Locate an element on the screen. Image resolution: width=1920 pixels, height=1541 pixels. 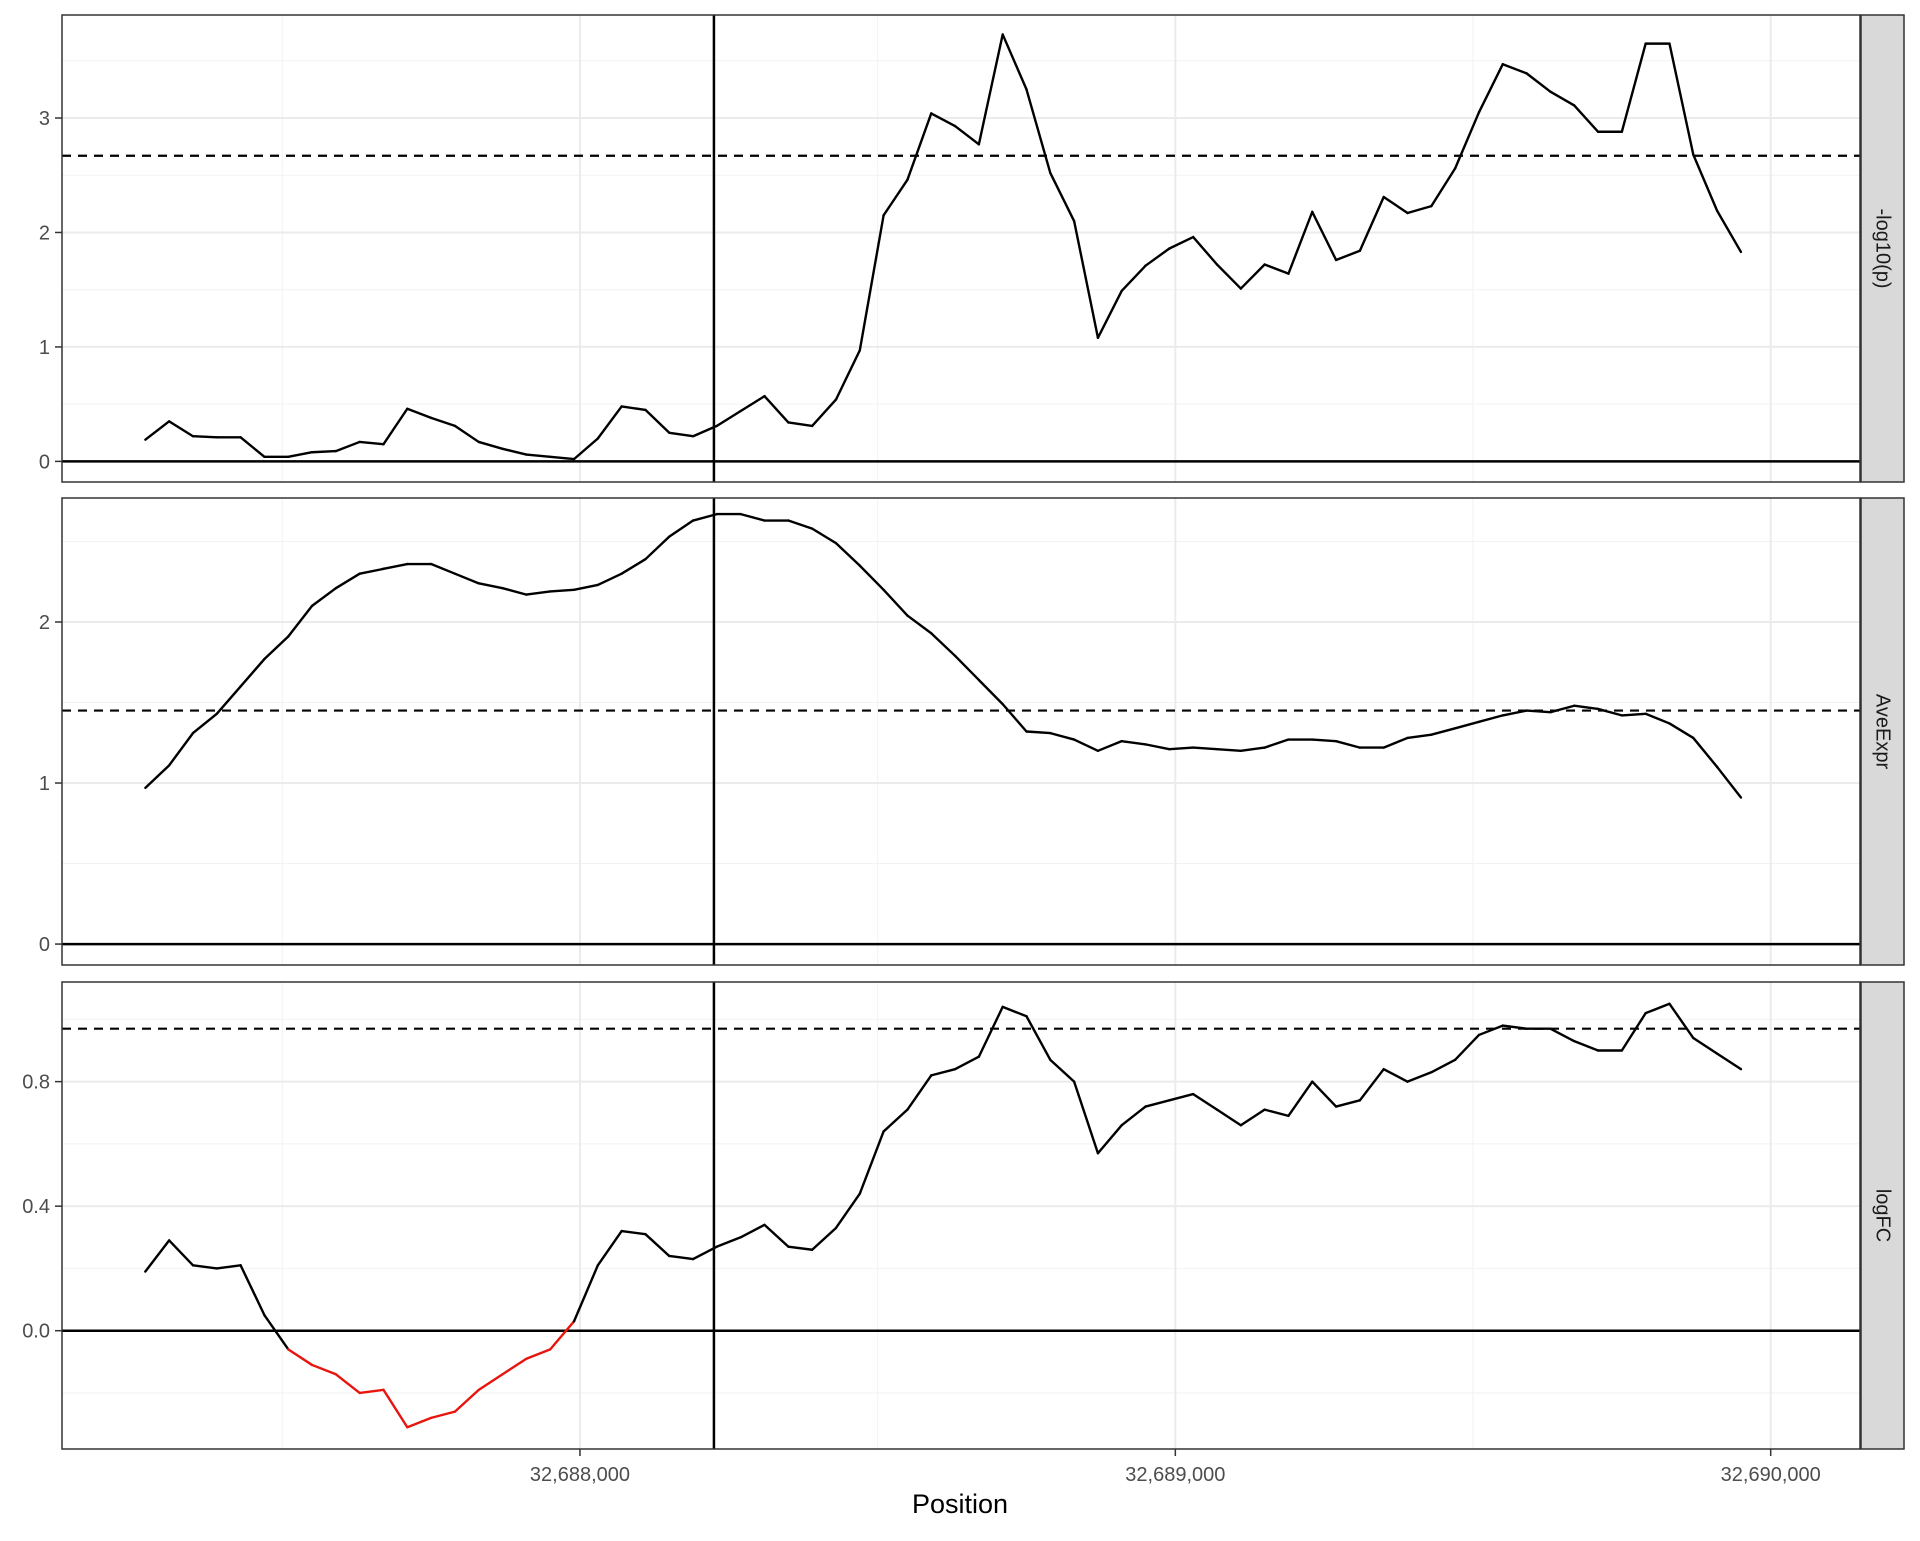
x-tick-label: 32,688,000 is located at coordinates (580, 1475).